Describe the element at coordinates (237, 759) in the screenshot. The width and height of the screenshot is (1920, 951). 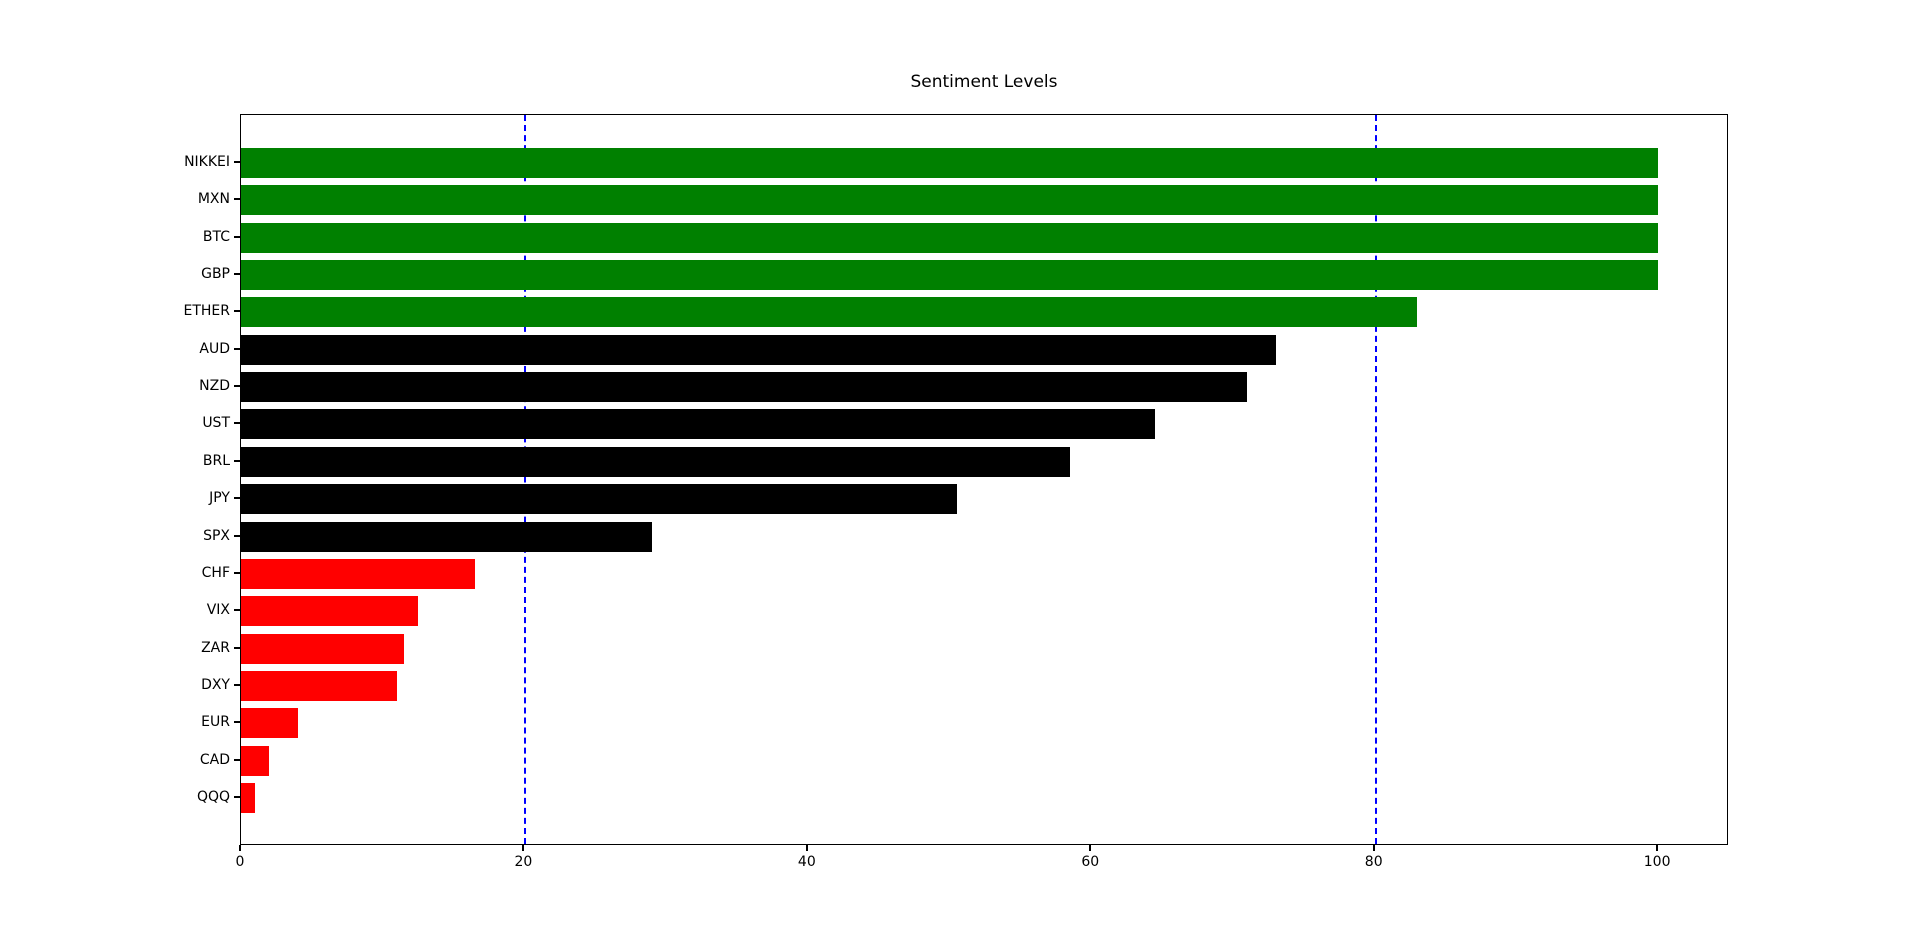
I see `y-tick-mark-cad` at that location.